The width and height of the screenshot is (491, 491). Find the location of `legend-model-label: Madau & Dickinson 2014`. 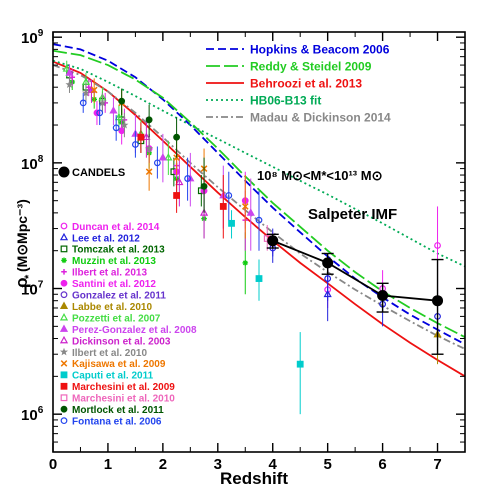

legend-model-label: Madau & Dickinson 2014 is located at coordinates (320, 118).